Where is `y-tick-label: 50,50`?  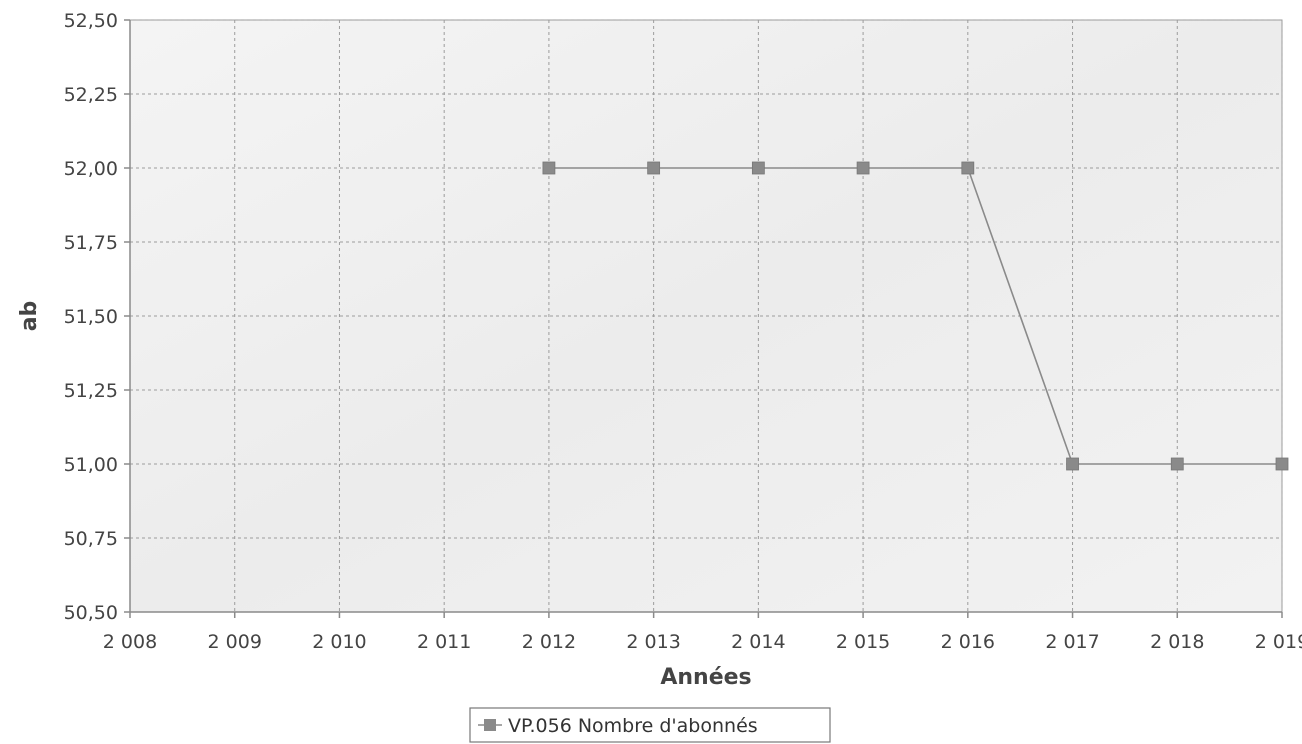
y-tick-label: 50,50 is located at coordinates (91, 613).